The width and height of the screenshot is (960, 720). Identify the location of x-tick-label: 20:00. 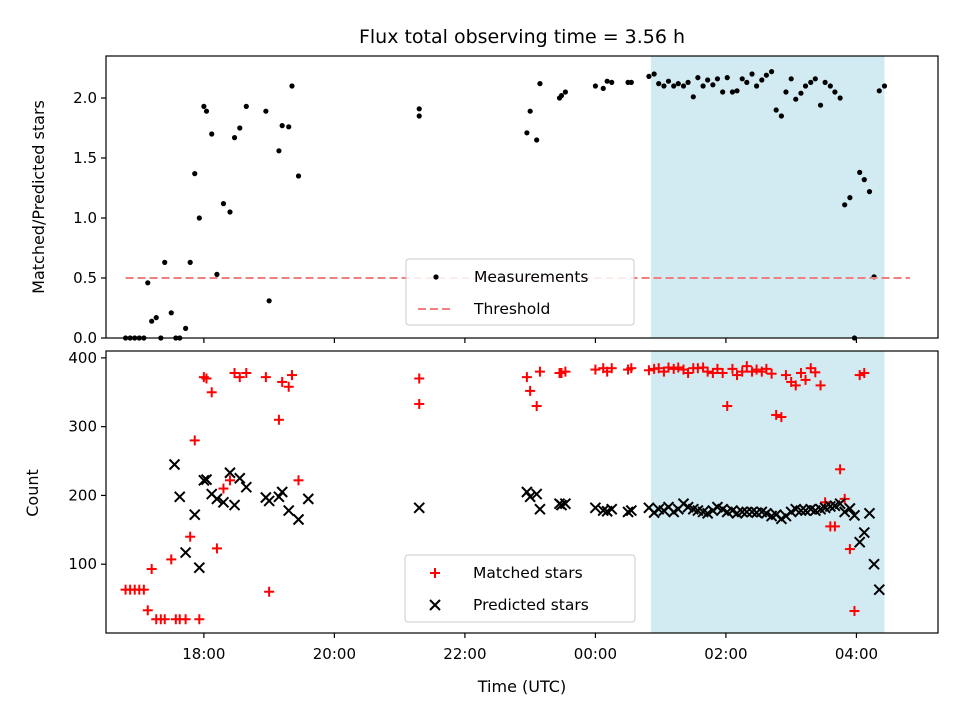
(334, 654).